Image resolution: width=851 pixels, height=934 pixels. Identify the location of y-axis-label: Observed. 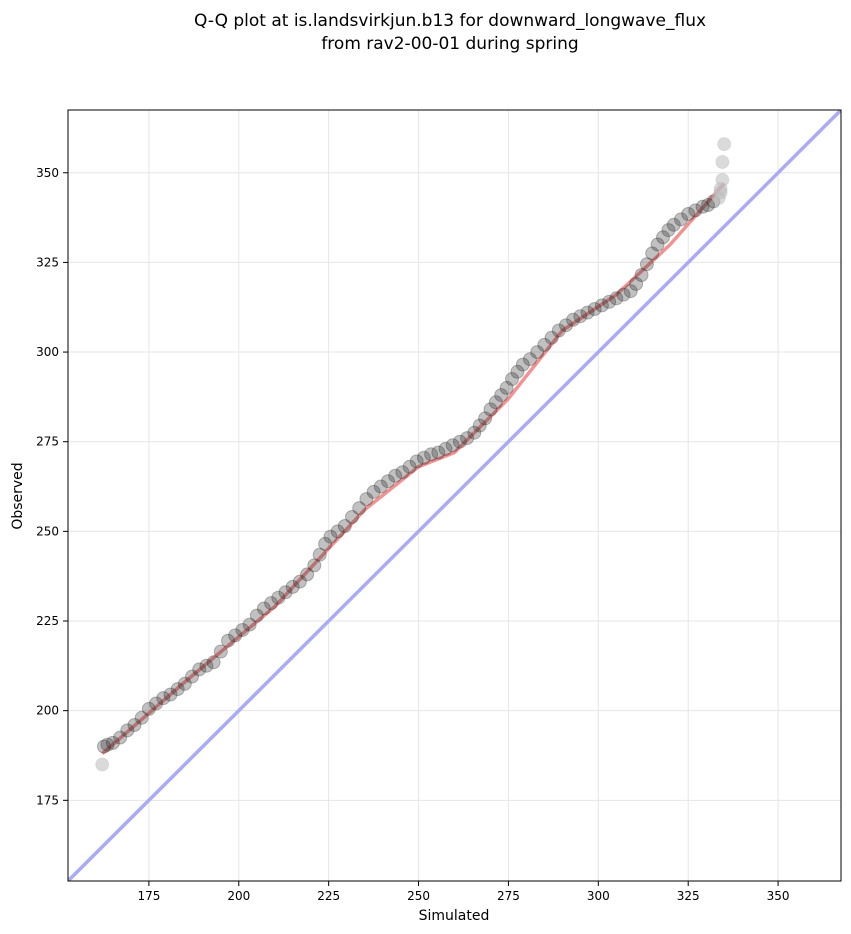
(18, 495).